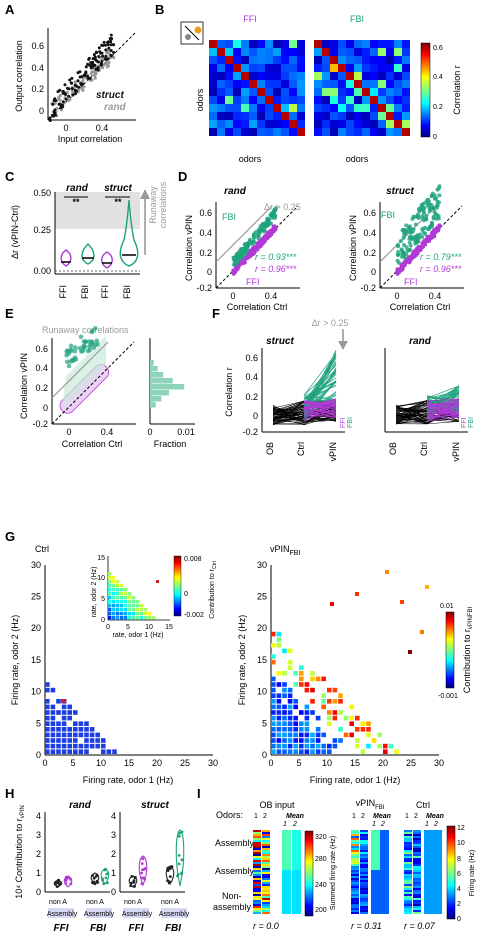 Image resolution: width=477 pixels, height=939 pixels. Describe the element at coordinates (130, 763) in the screenshot. I see `g-left-xticks: 0 5 10 15 20 25 30` at that location.